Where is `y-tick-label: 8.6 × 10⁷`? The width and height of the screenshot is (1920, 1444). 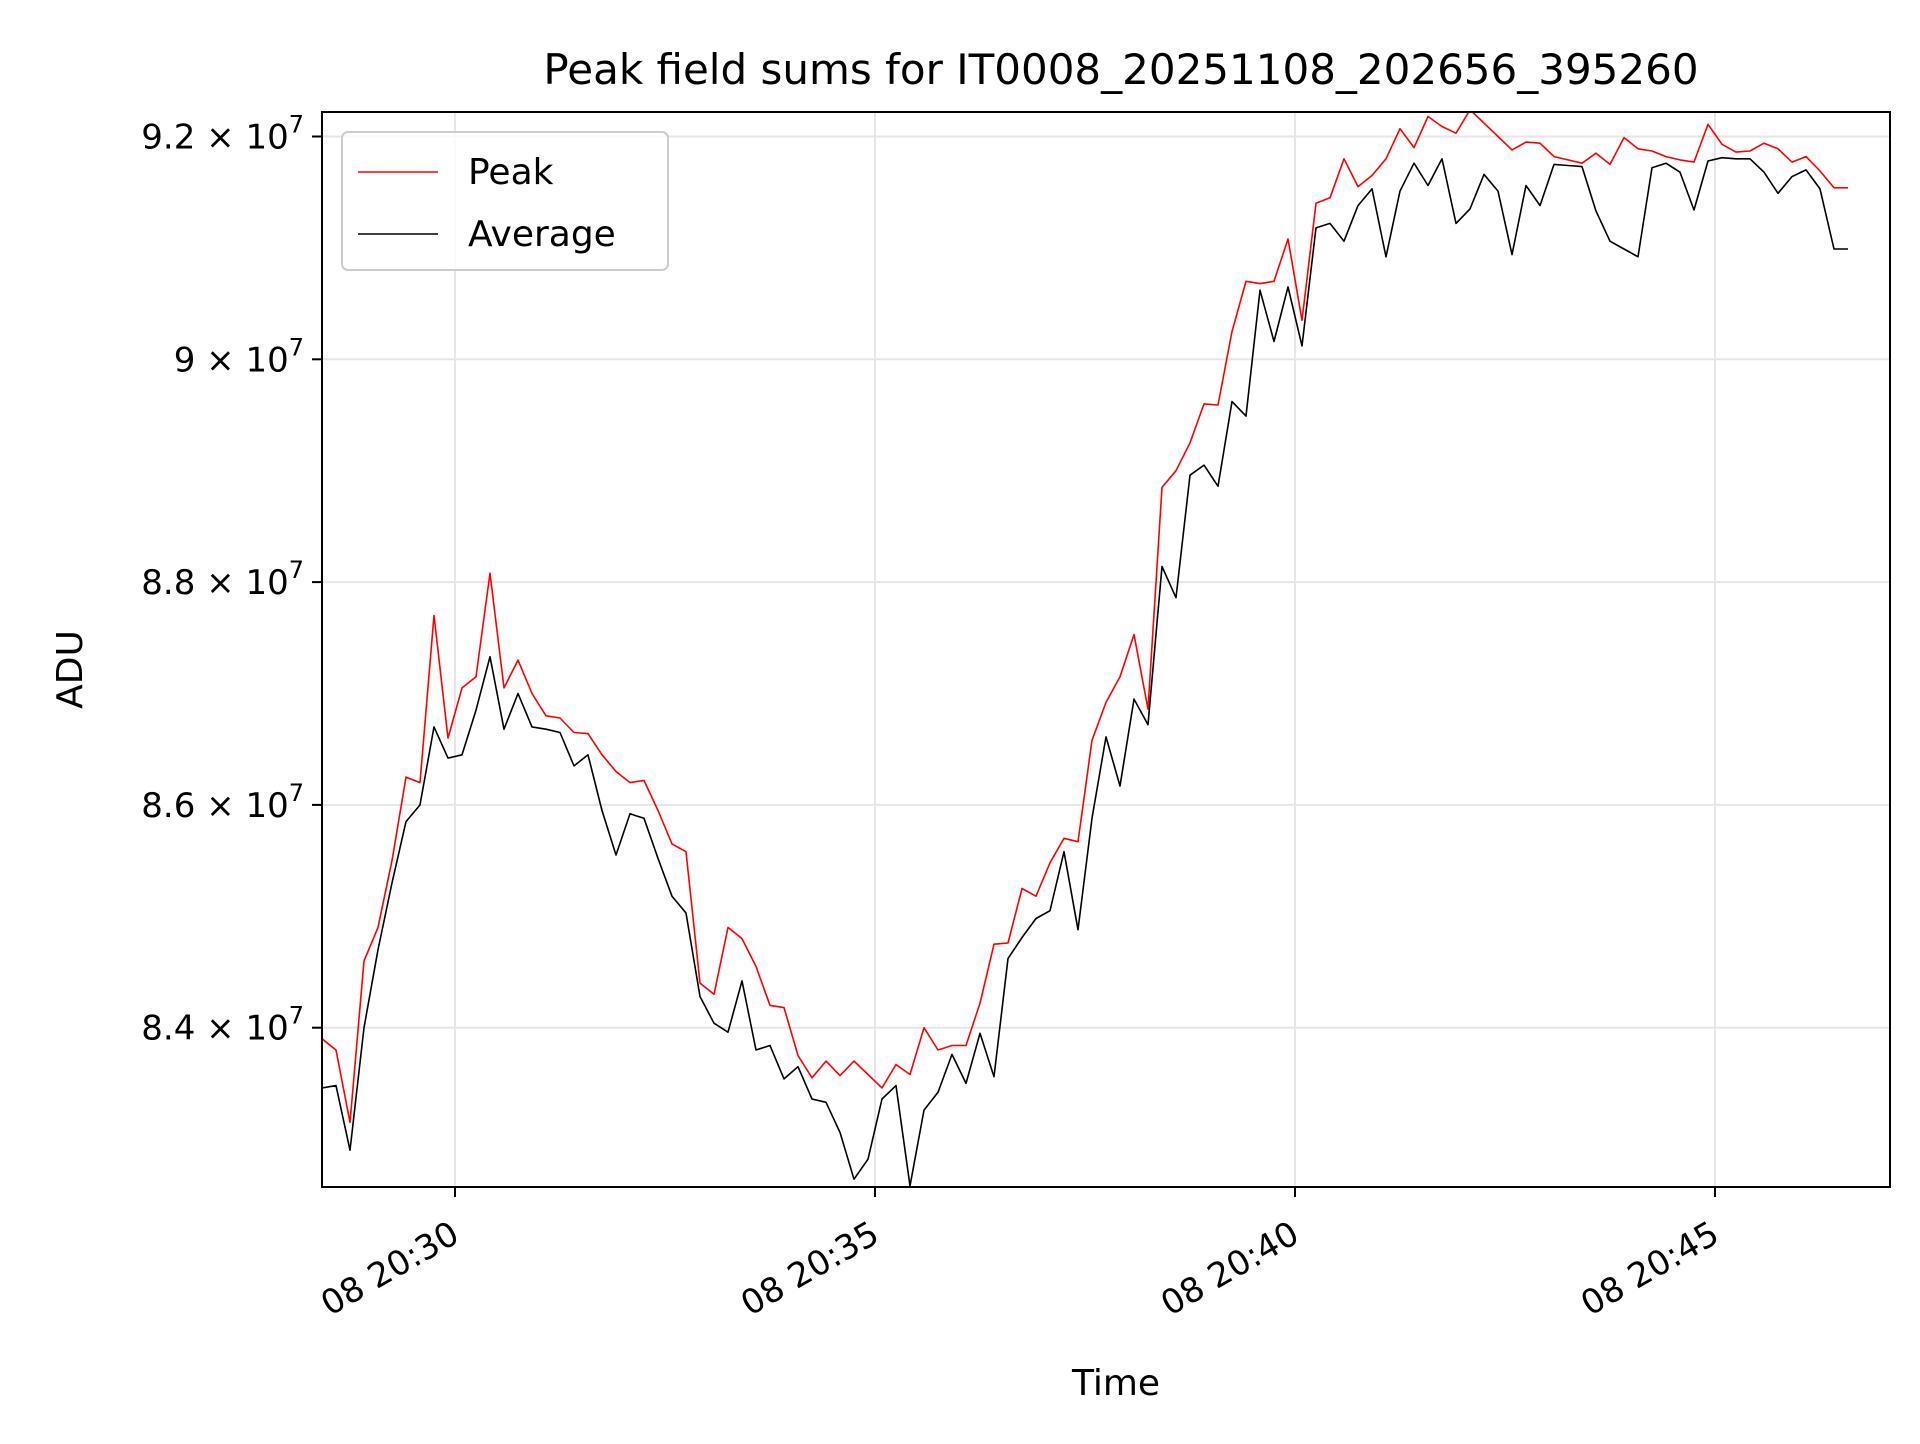
y-tick-label: 8.6 × 10⁷ is located at coordinates (222, 802).